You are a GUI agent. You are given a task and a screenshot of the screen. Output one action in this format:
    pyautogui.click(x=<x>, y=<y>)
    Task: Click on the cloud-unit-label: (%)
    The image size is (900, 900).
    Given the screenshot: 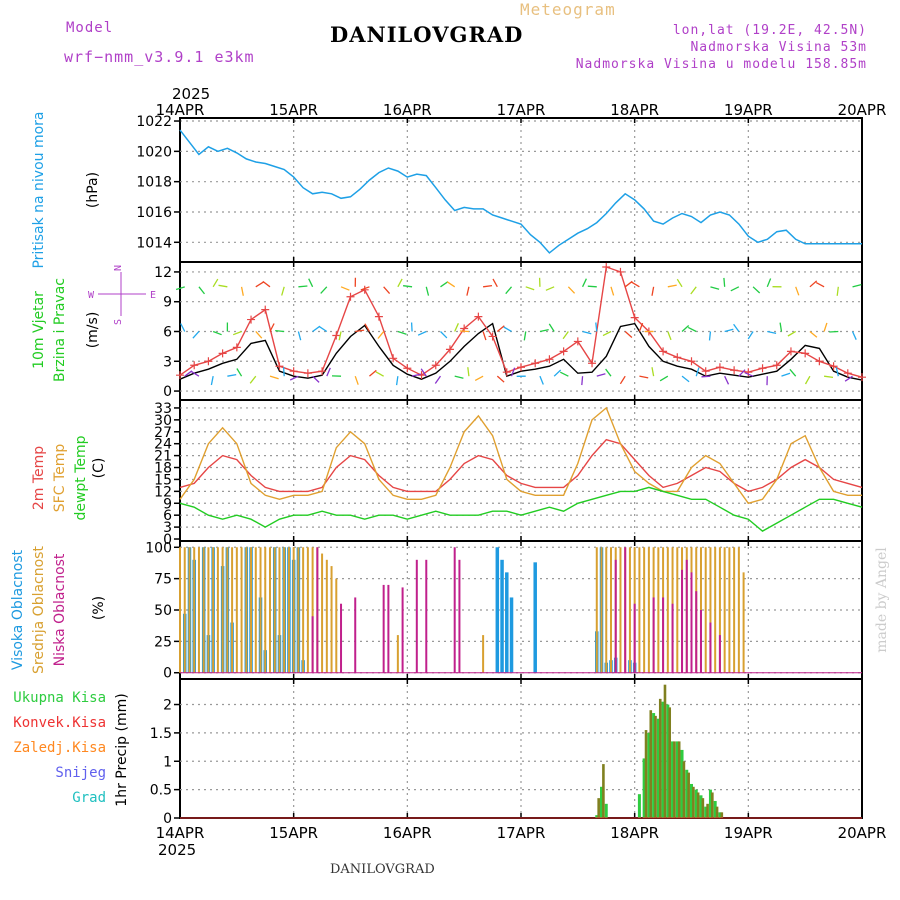 What is the action you would take?
    pyautogui.click(x=99, y=608)
    